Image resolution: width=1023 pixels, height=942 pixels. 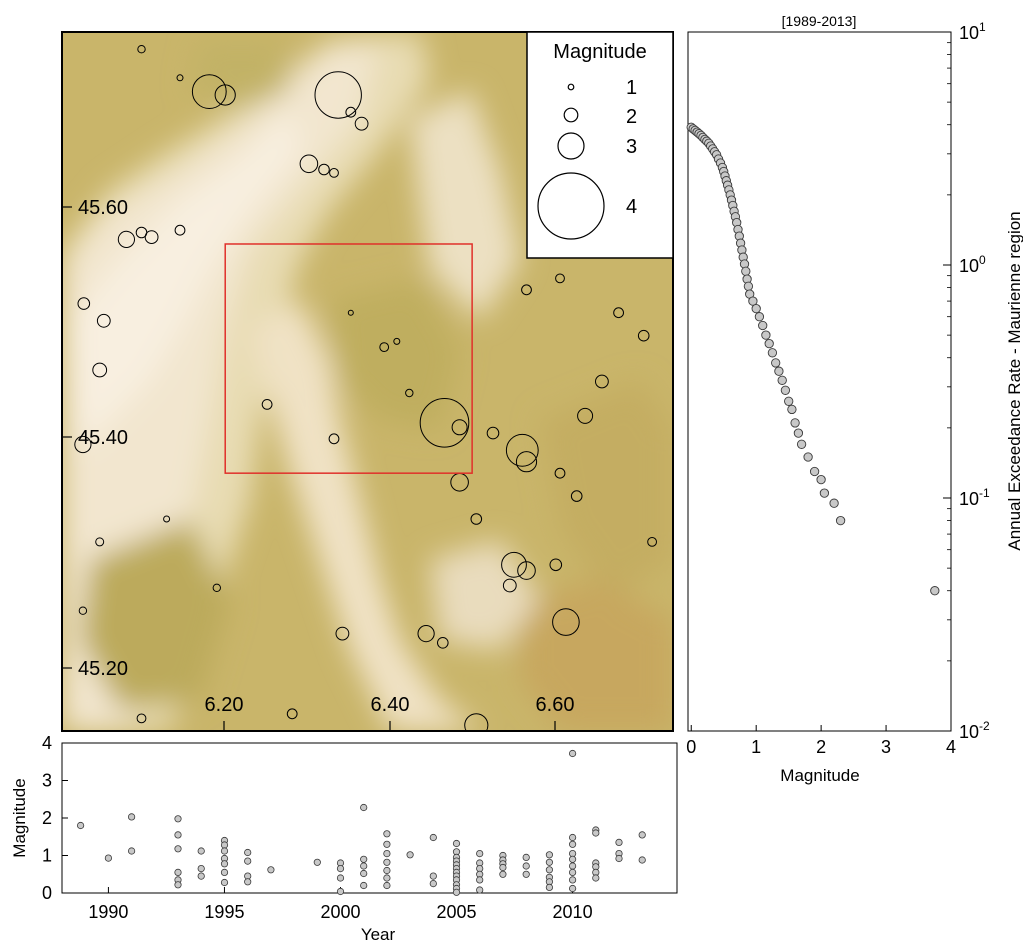 What do you see at coordinates (224, 705) in the screenshot?
I see `map-lon-tick-label: 6.20` at bounding box center [224, 705].